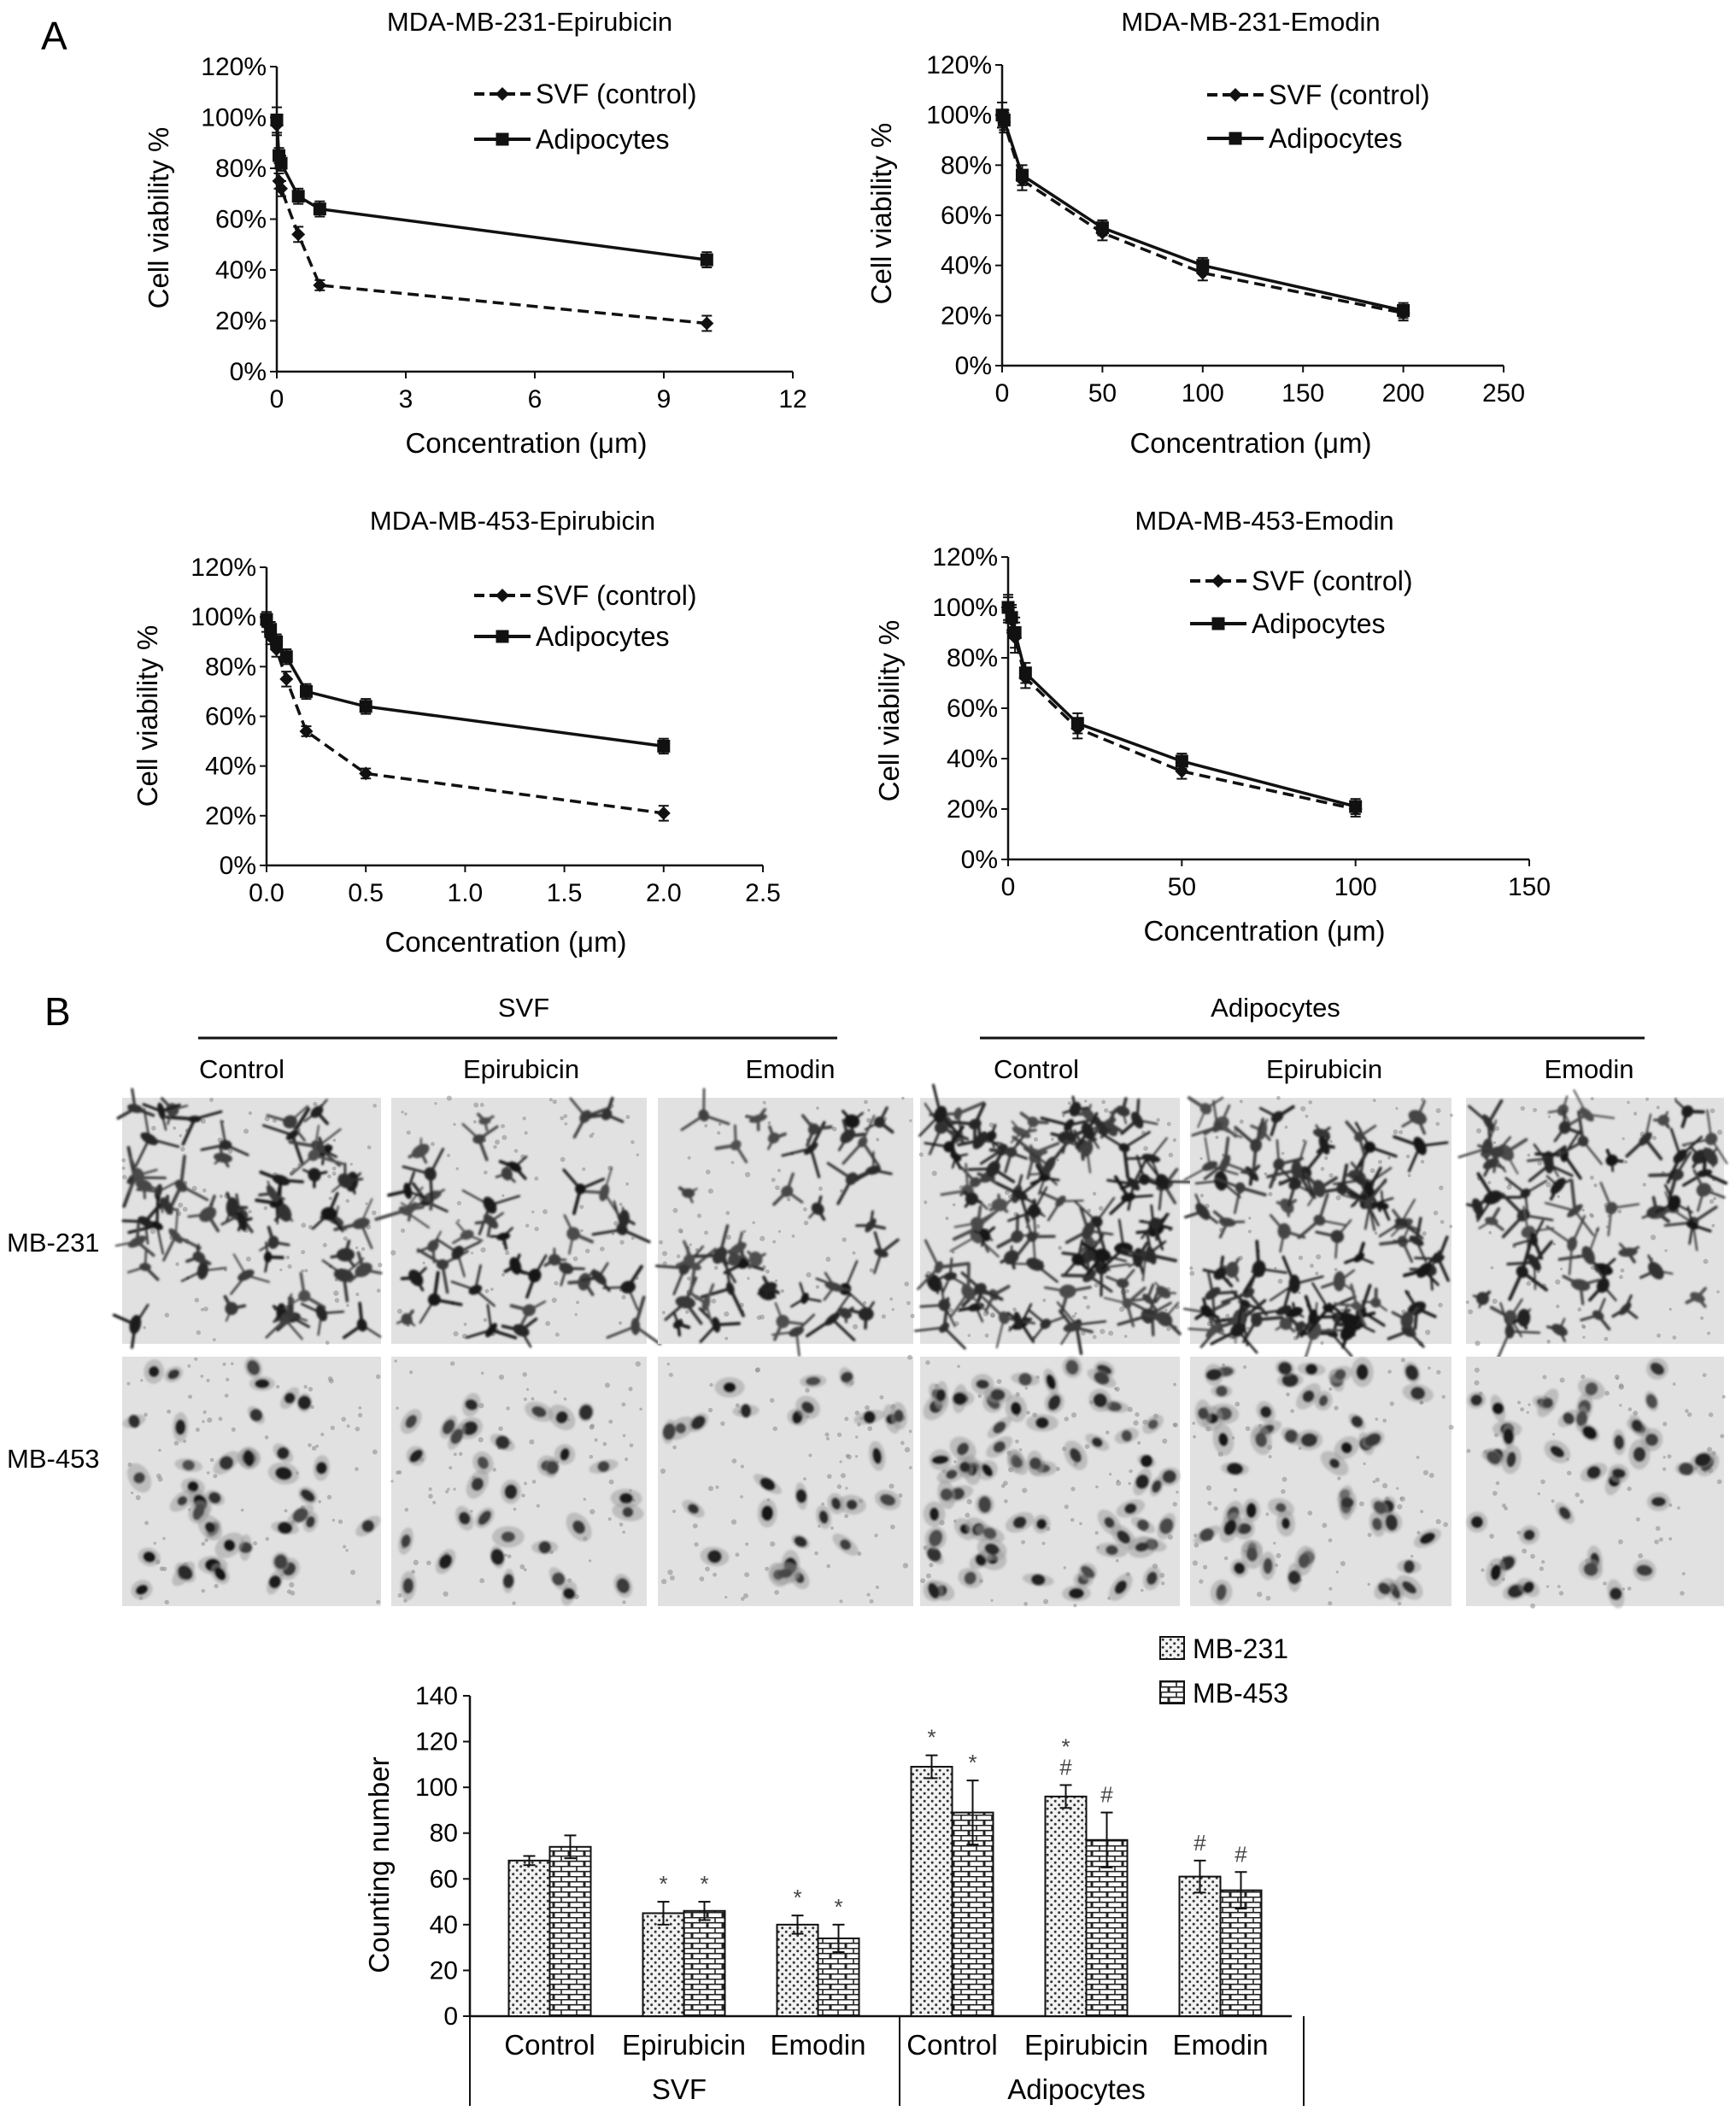  I want to click on category-label: Epirubicin, so click(1086, 2045).